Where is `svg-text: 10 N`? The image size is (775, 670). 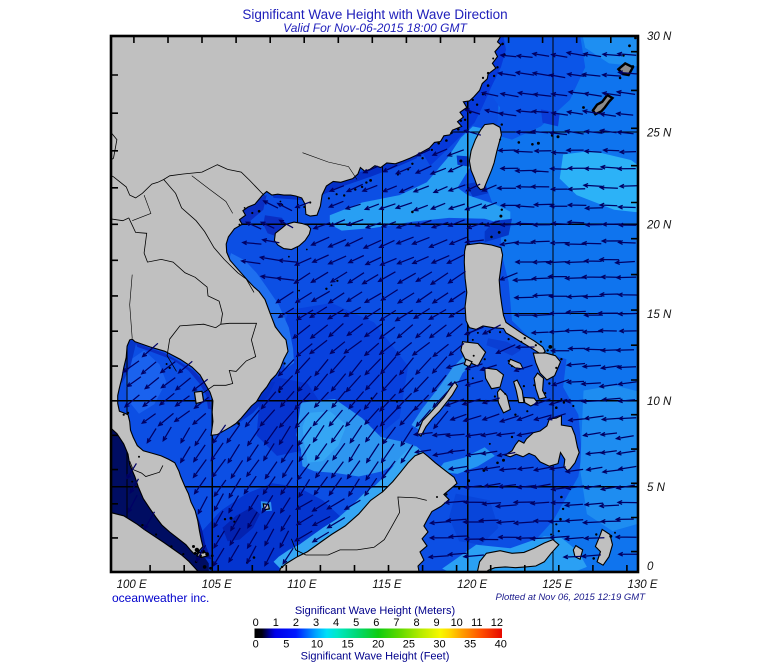 svg-text: 10 N is located at coordinates (659, 402).